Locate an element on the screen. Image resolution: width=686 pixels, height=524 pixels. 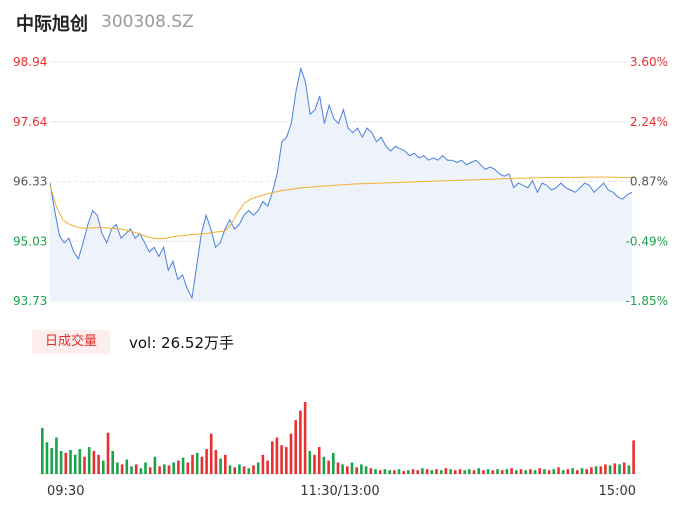
stock-name: 中际旭创 is located at coordinates (52, 24).